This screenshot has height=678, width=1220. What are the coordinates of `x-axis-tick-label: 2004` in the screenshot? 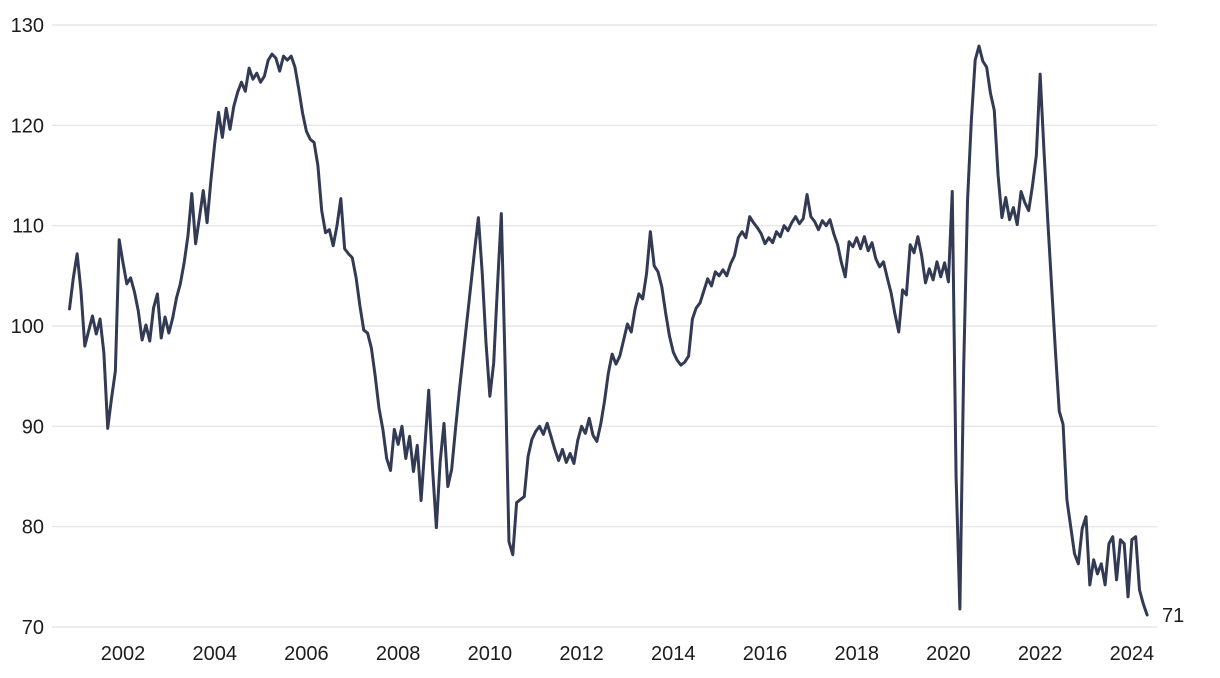 It's located at (214, 654).